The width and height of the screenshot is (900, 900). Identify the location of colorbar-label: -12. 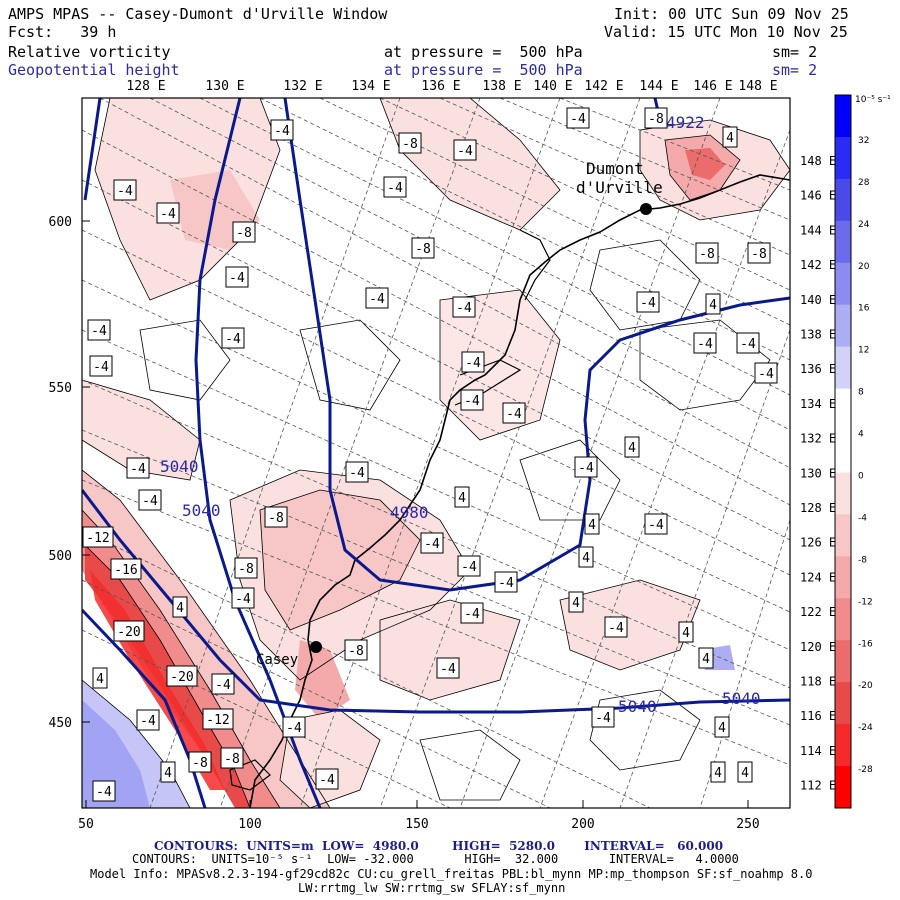
(865, 602).